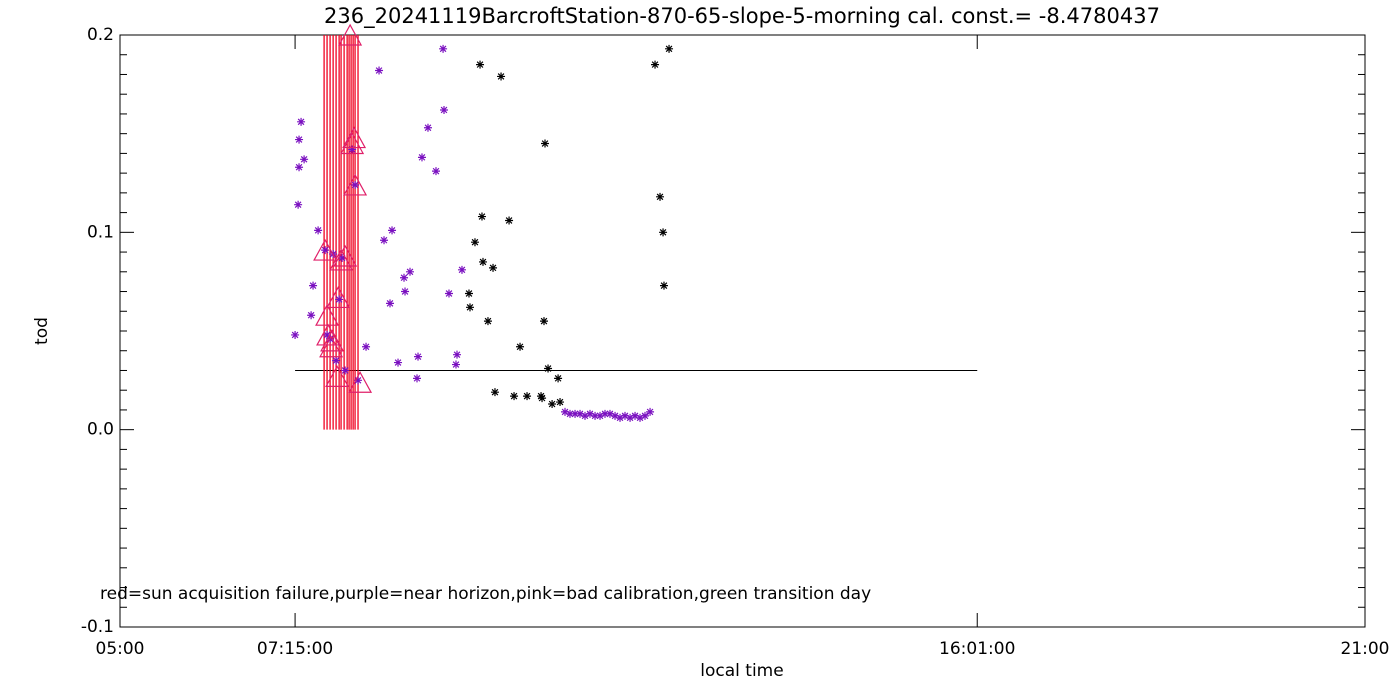  Describe the element at coordinates (100, 35) in the screenshot. I see `y-tick-label: 0.2` at that location.